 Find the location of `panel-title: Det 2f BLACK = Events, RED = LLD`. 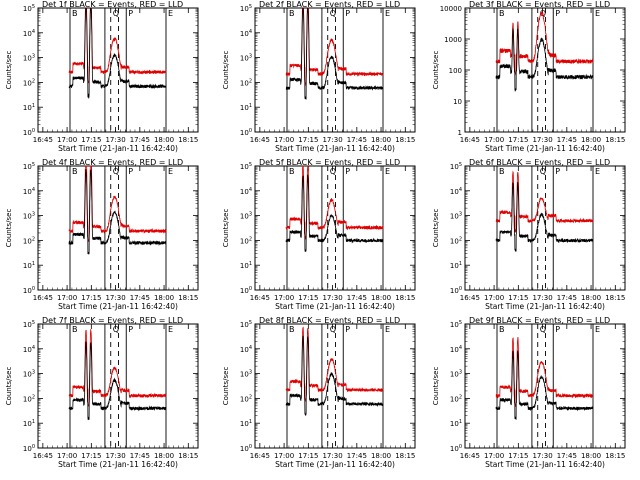

panel-title: Det 2f BLACK = Events, RED = LLD is located at coordinates (329, 4).